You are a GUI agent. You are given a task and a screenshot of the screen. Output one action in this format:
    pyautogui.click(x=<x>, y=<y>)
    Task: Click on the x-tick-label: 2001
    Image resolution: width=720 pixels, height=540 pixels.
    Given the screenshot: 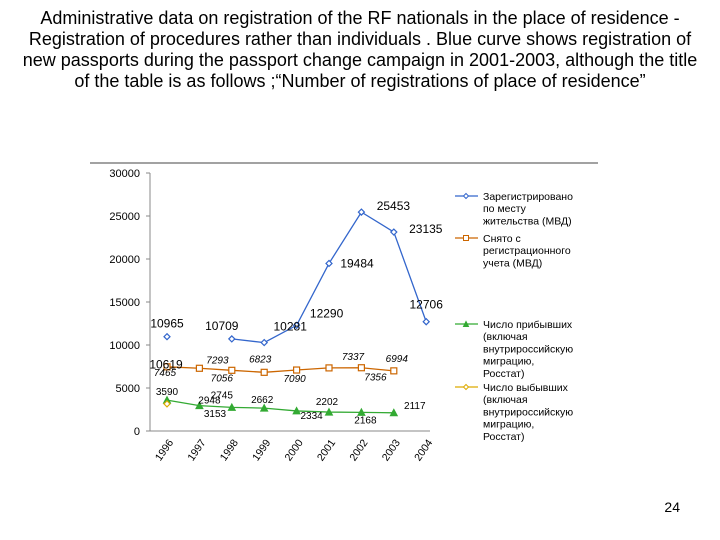 What is the action you would take?
    pyautogui.click(x=326, y=450)
    